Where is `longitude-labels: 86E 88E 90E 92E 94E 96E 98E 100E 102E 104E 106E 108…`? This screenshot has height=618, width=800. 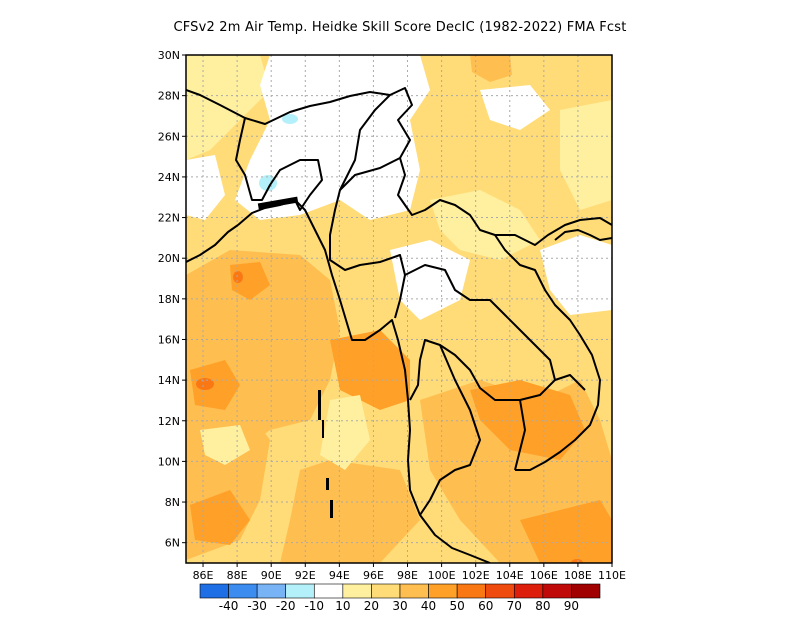 longitude-labels: 86E 88E 90E 92E 94E 96E 98E 100E 102E 104E 106E 108… is located at coordinates (409, 572).